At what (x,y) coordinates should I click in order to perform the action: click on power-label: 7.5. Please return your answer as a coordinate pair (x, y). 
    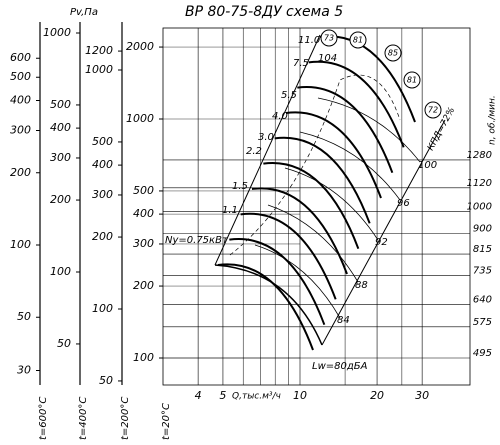
    Looking at the image, I should click on (301, 63).